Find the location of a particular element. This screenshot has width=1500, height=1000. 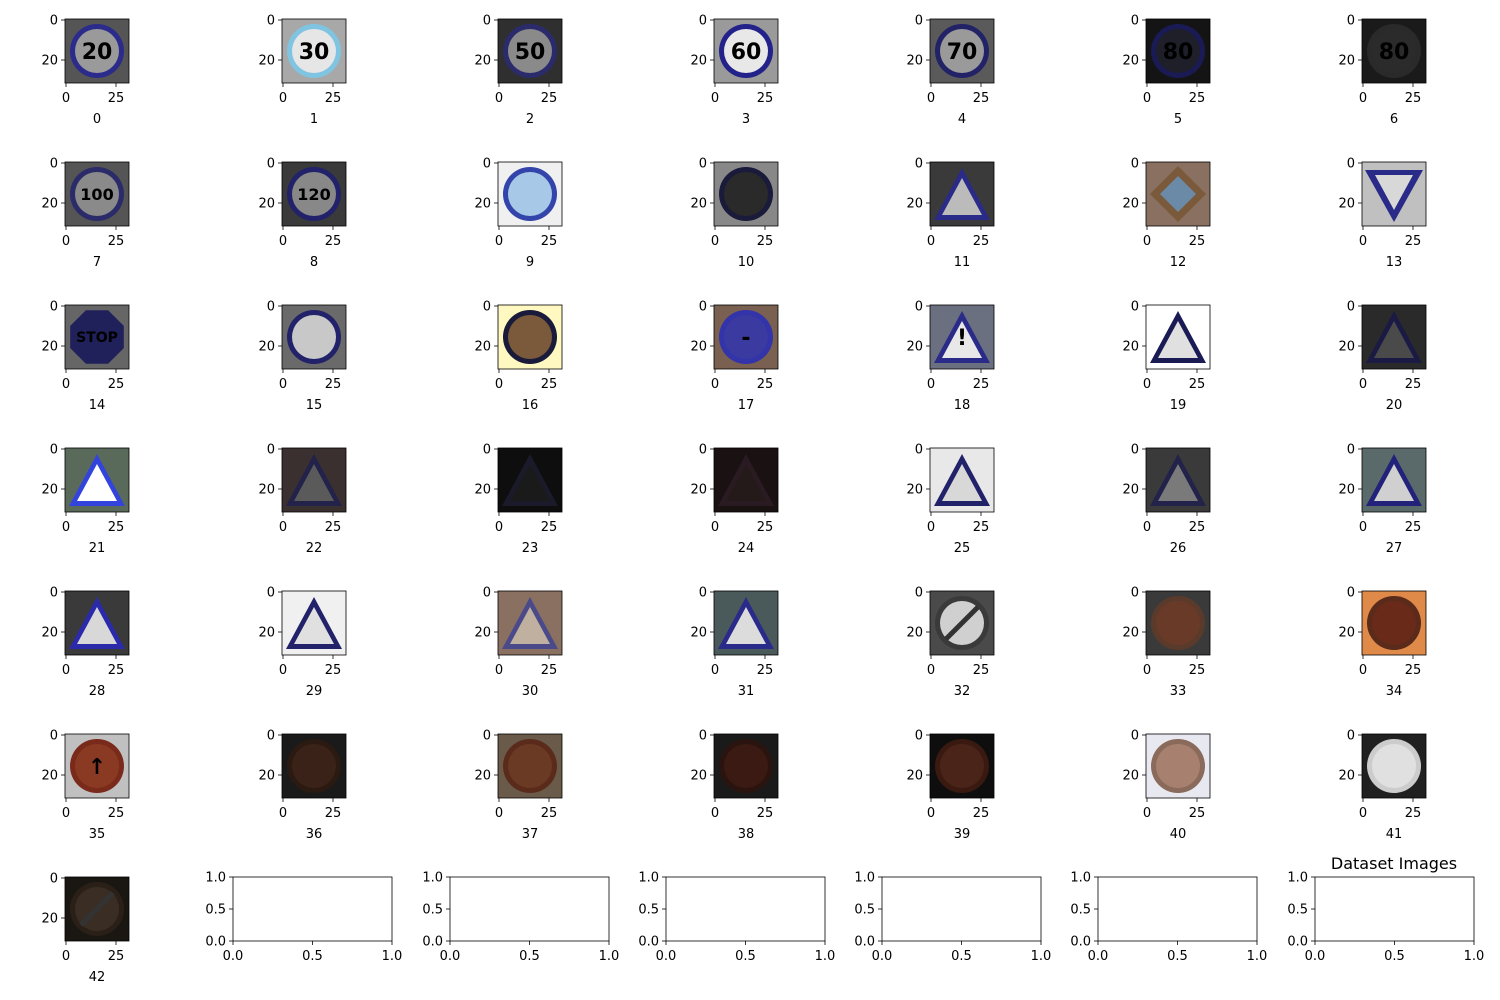

y-tick-label: 0.5 is located at coordinates (1297, 910).